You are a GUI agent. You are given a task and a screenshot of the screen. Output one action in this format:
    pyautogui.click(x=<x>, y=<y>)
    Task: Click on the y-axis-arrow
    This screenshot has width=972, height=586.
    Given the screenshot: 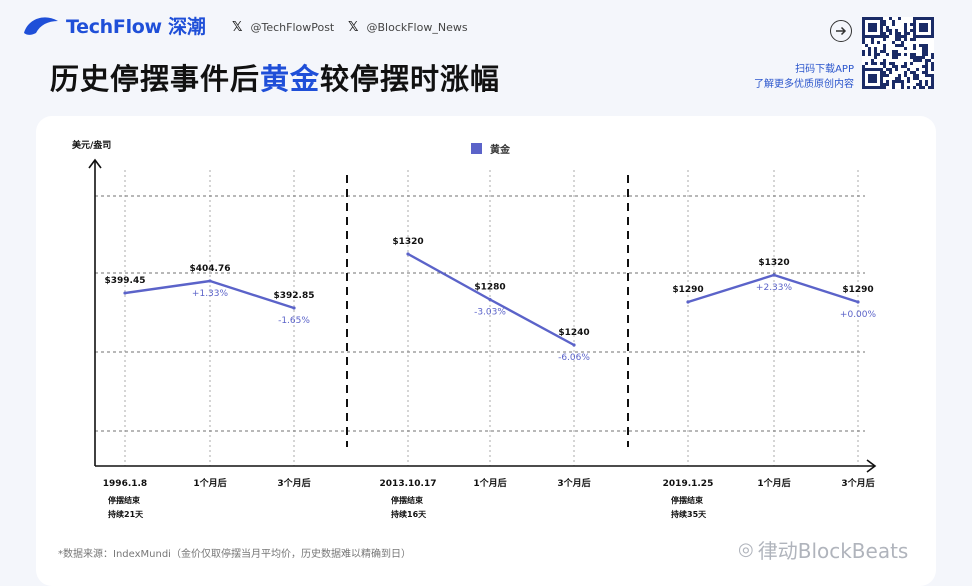 What is the action you would take?
    pyautogui.click(x=95, y=163)
    